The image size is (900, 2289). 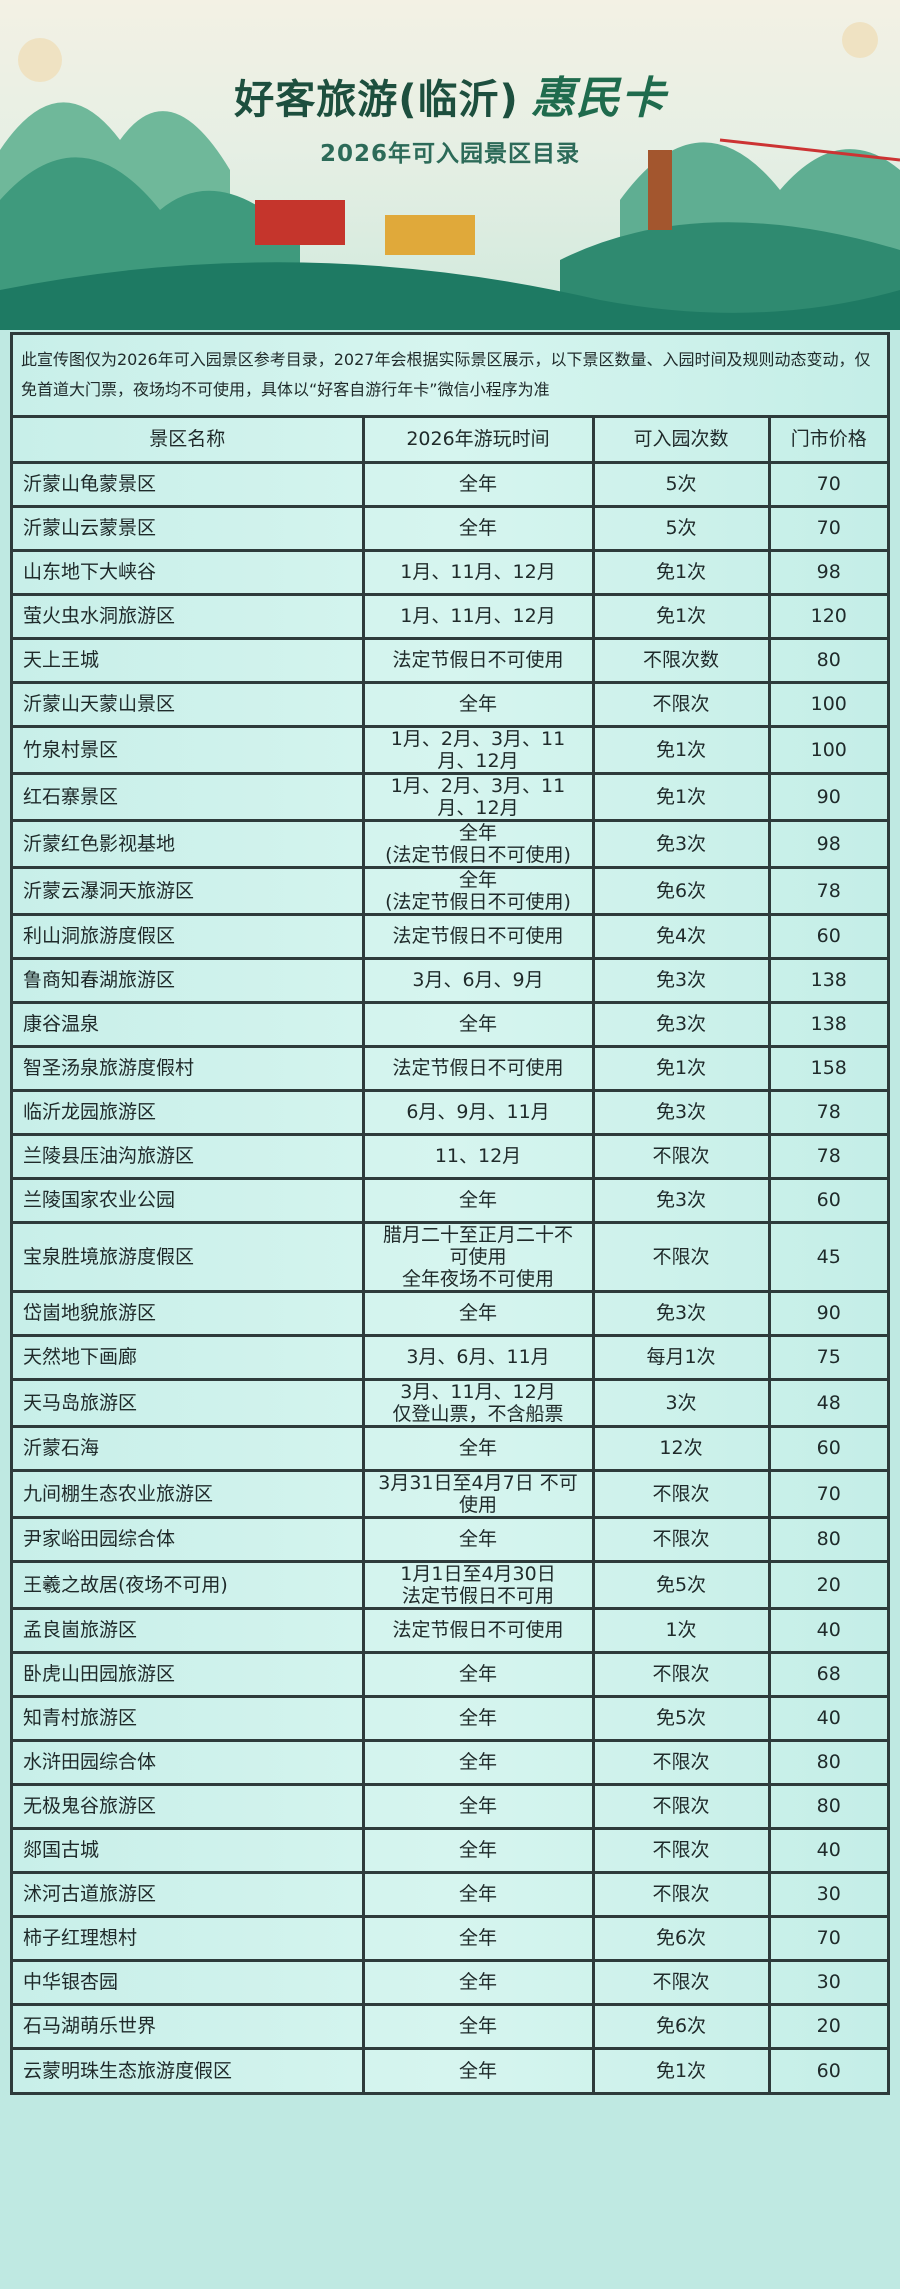 I want to click on table-row: 鲁商知春湖旅游区 3月、6月、9月 免3次 138, so click(x=450, y=980).